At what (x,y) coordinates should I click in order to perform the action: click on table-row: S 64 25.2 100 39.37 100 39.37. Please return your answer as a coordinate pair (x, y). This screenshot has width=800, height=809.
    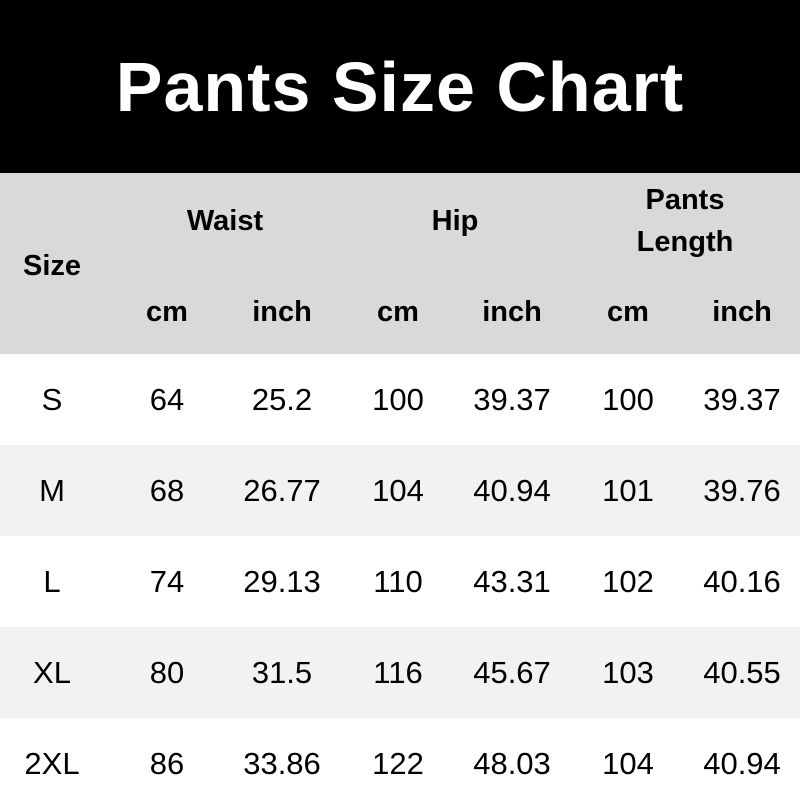
    Looking at the image, I should click on (400, 399).